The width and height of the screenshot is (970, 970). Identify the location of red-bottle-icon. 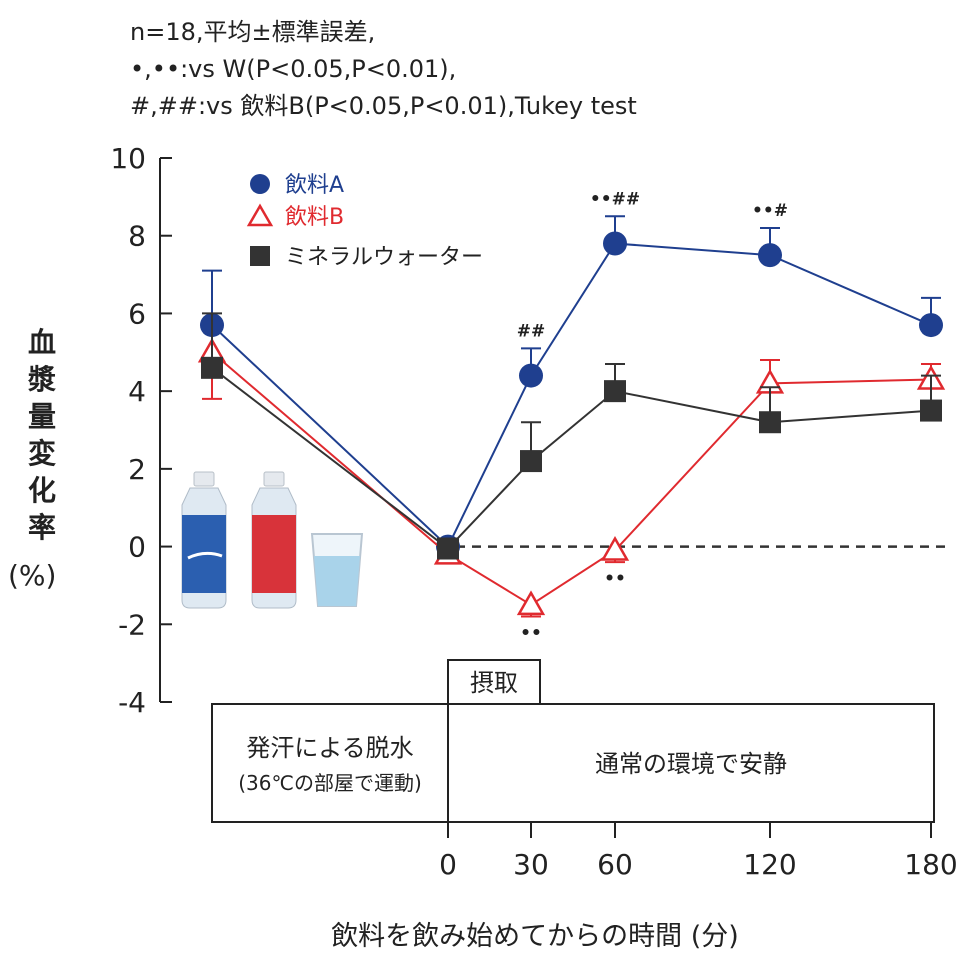
(274, 540).